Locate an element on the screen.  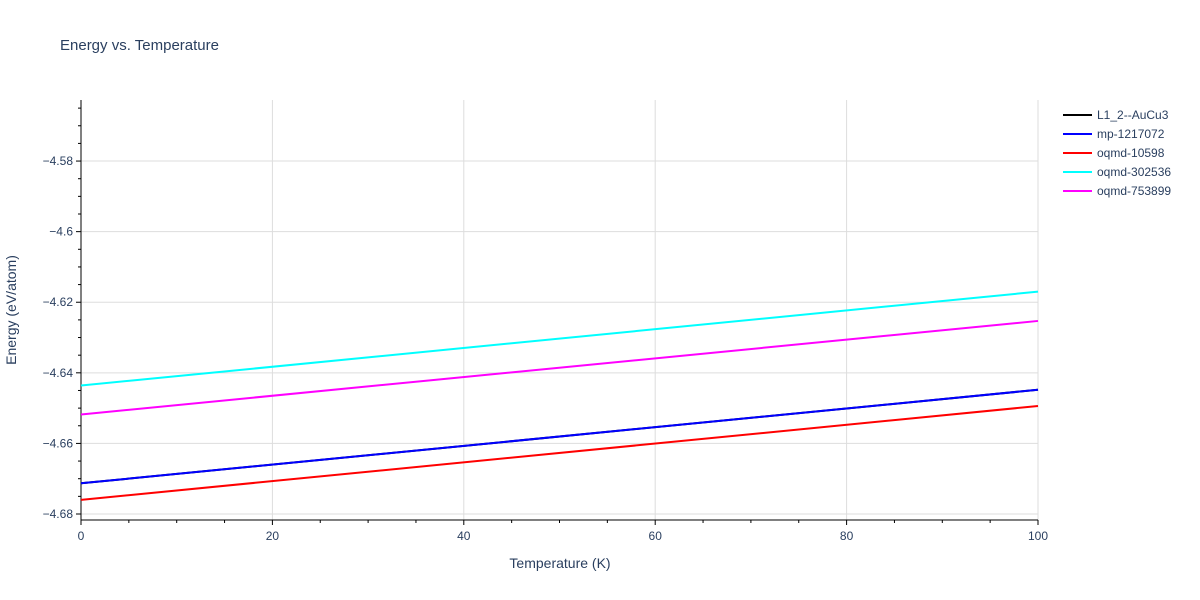
legend-item: L1_2--AuCu3 is located at coordinates (1116, 115).